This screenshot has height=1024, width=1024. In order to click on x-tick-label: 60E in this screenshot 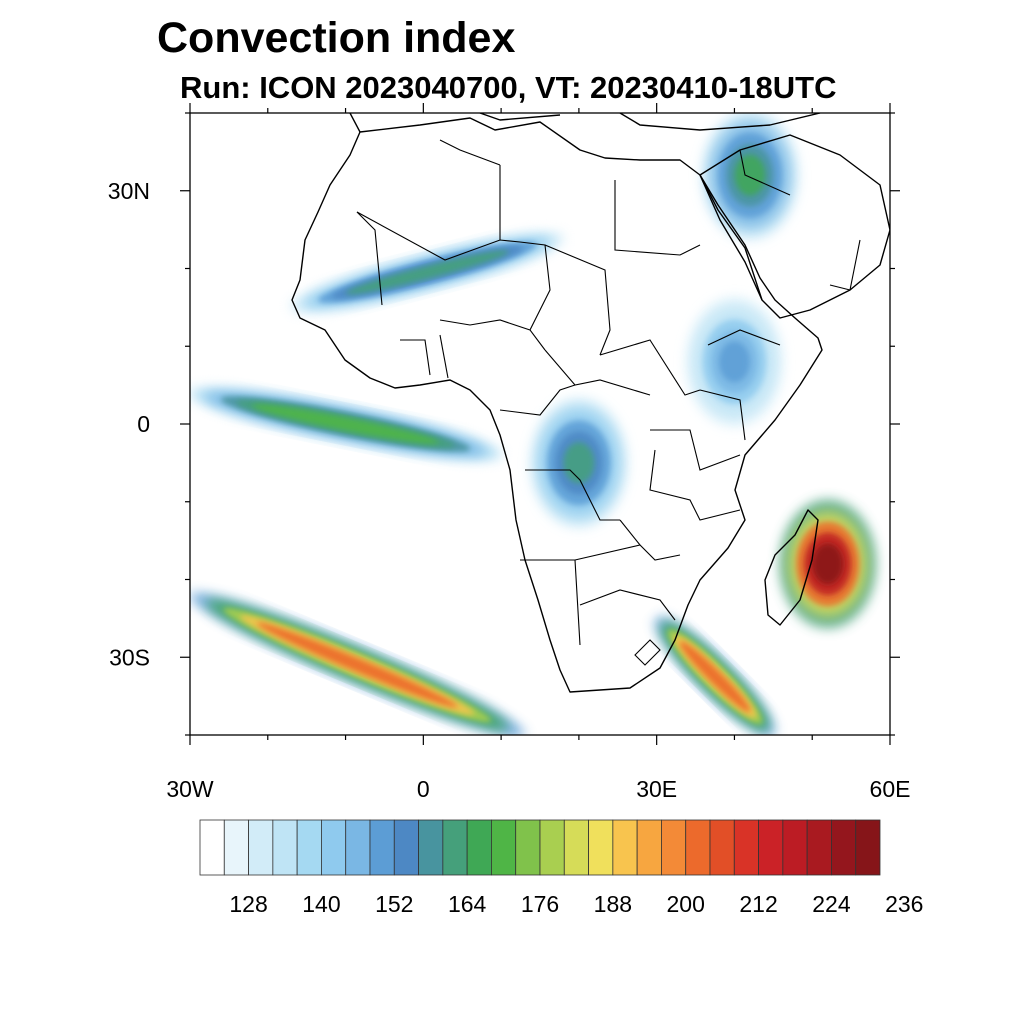, I will do `click(890, 789)`.